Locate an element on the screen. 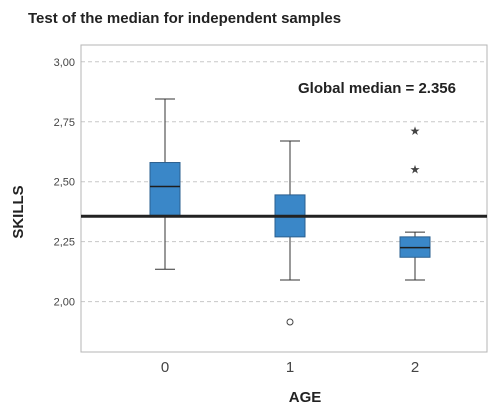  x-tick-label: 1 is located at coordinates (290, 367).